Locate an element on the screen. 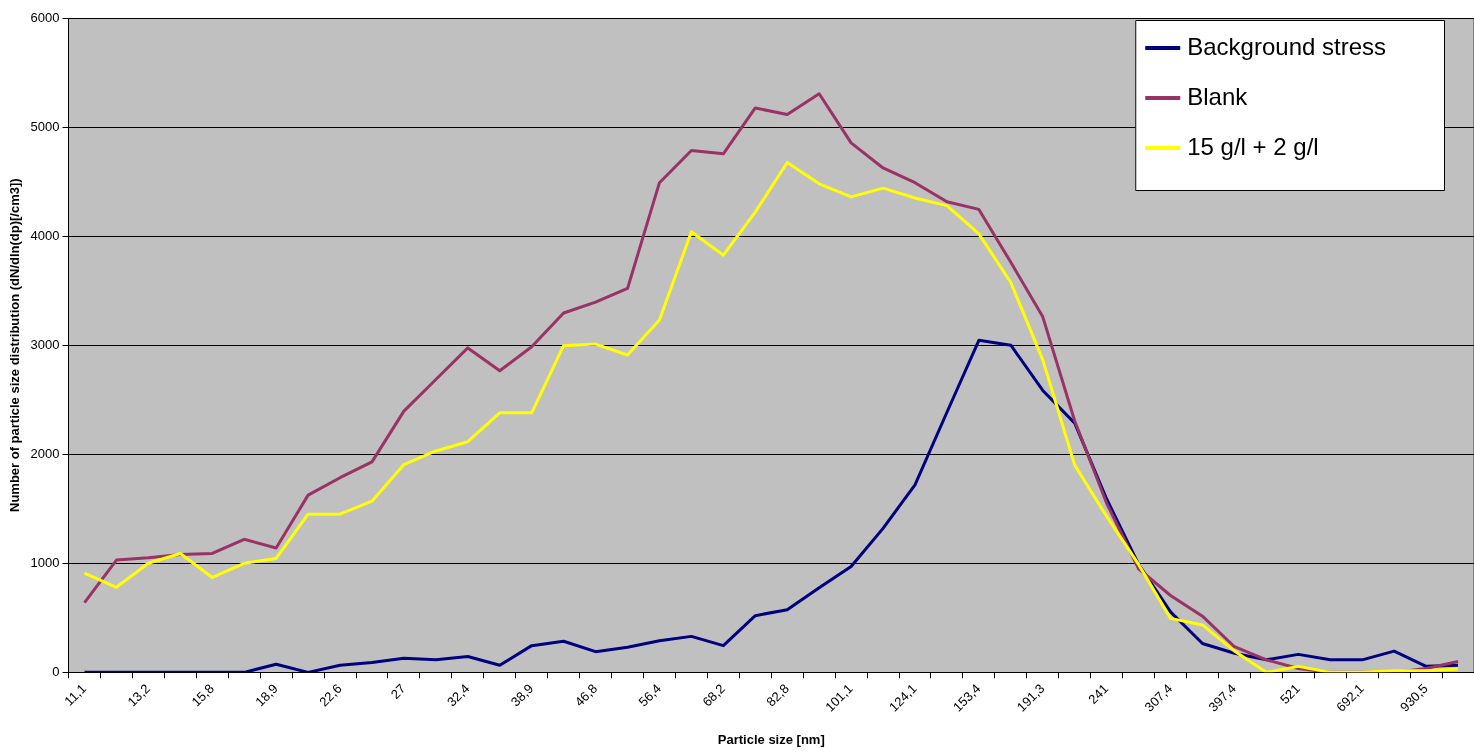  x-tick-label: 56,4 is located at coordinates (650, 695).